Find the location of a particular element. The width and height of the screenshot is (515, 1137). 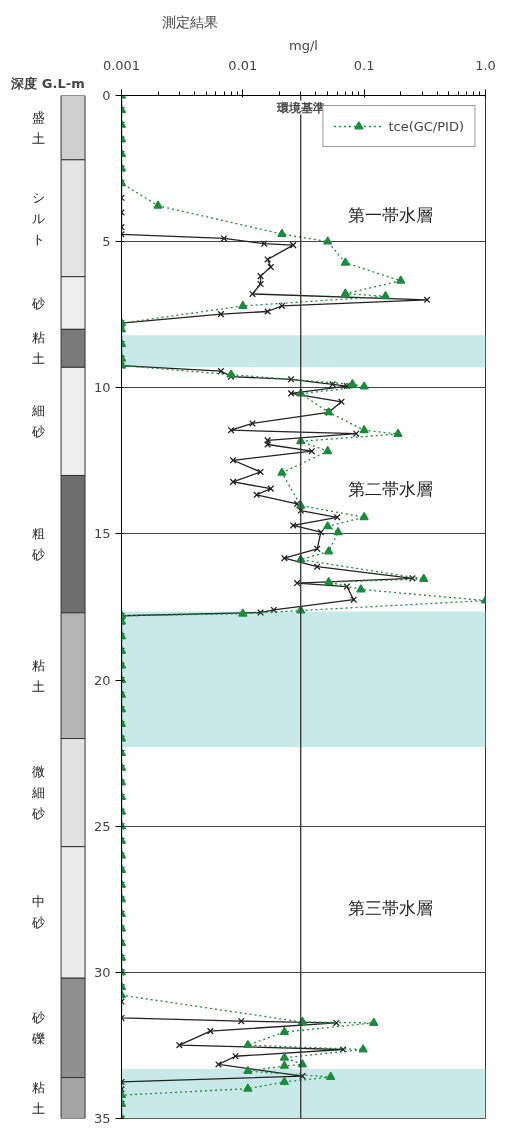

y-tick-label: 15 is located at coordinates (102, 534).